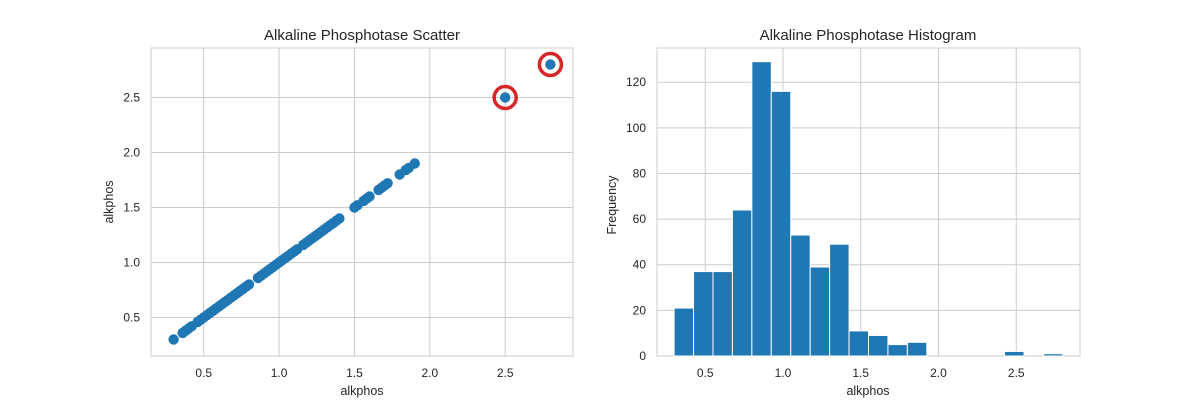 This screenshot has height=405, width=1200. I want to click on scatter-x-label: alkphos, so click(361, 391).